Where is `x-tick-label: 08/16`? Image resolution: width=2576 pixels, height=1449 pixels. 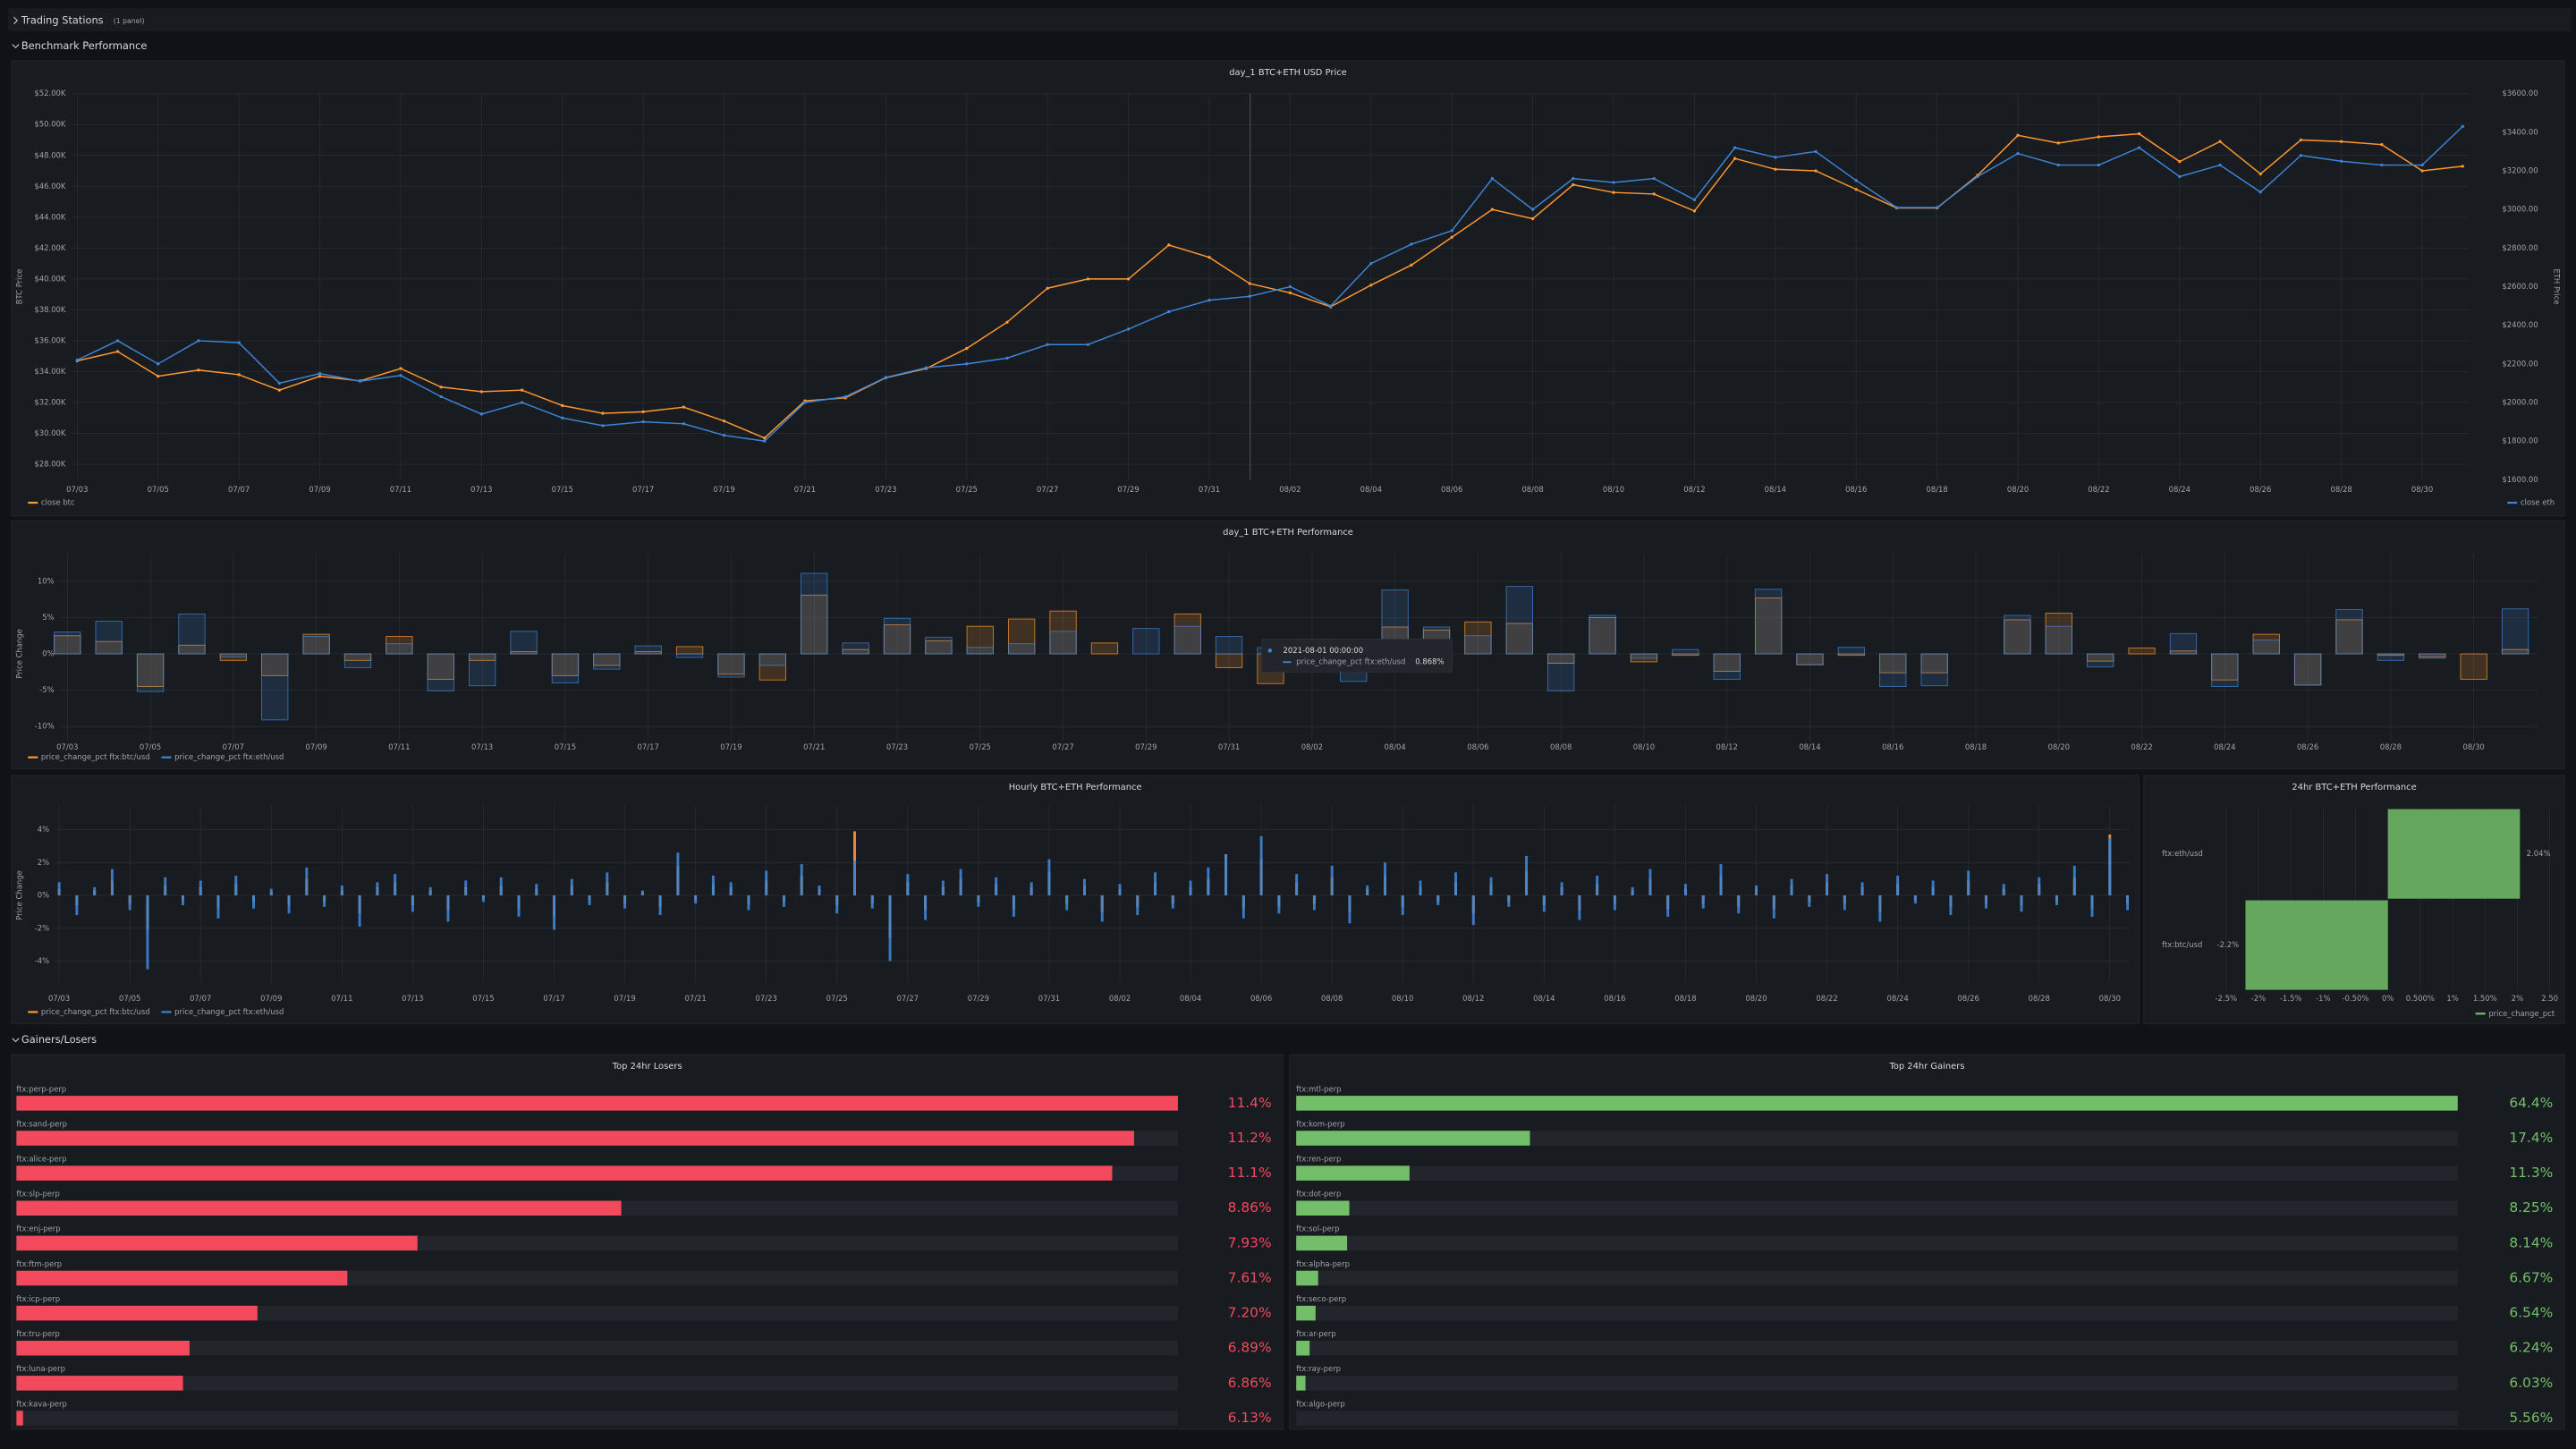 x-tick-label: 08/16 is located at coordinates (1892, 746).